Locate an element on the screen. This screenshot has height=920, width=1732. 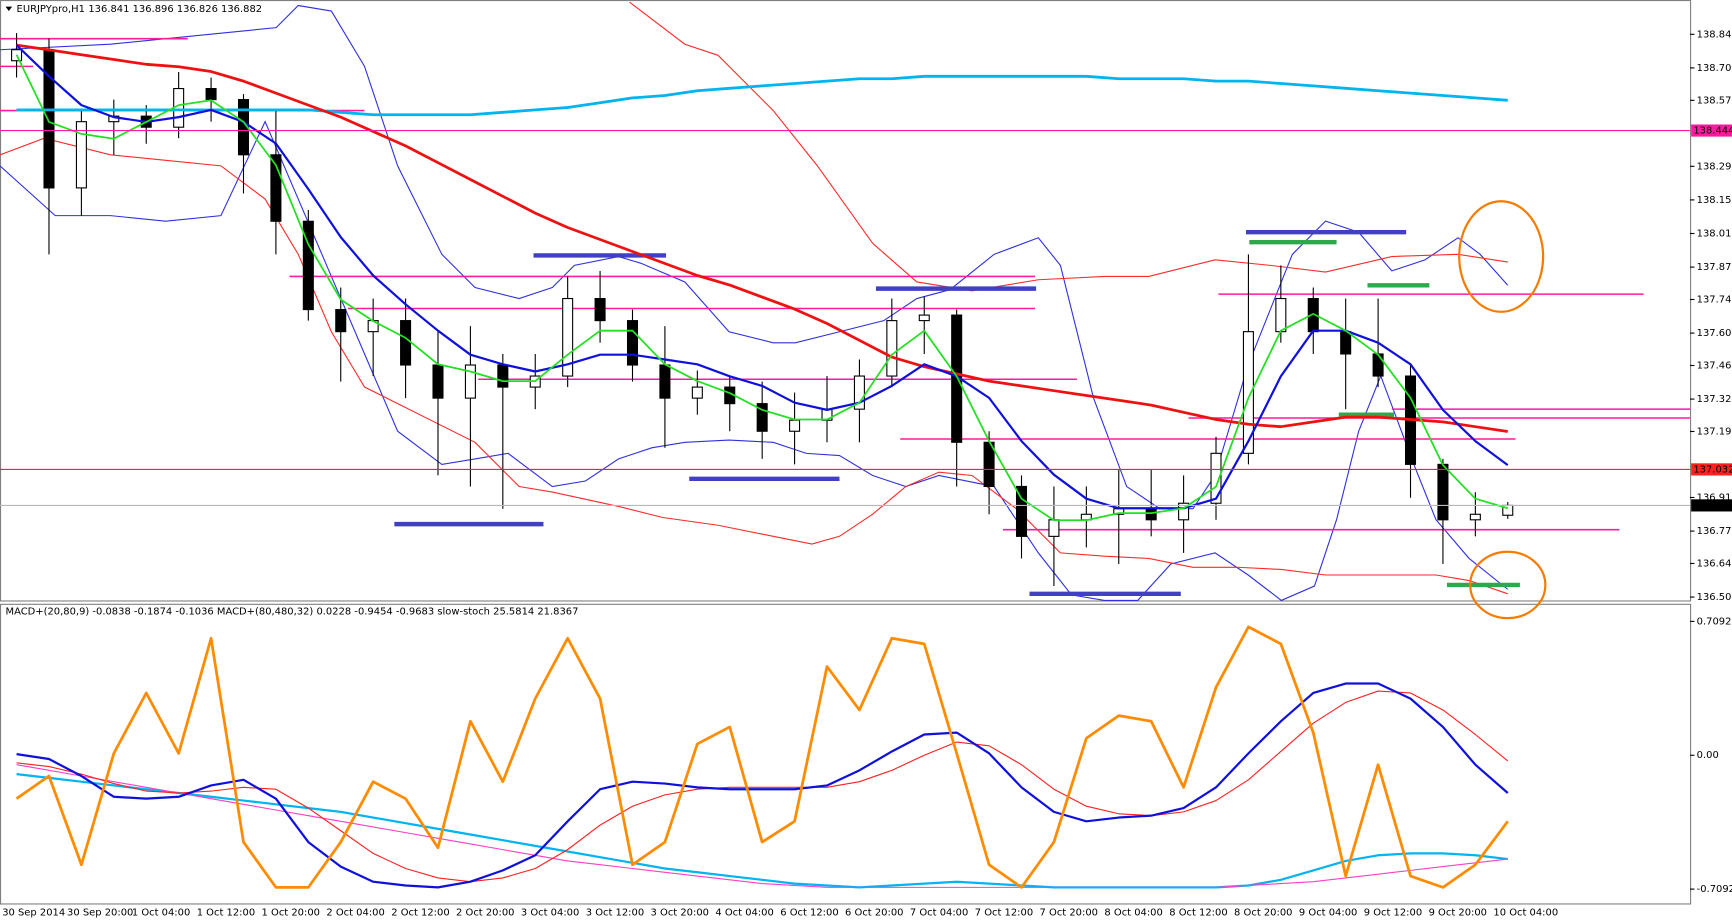
x-tick-label: 9 Oct 20:00 is located at coordinates (1458, 912).